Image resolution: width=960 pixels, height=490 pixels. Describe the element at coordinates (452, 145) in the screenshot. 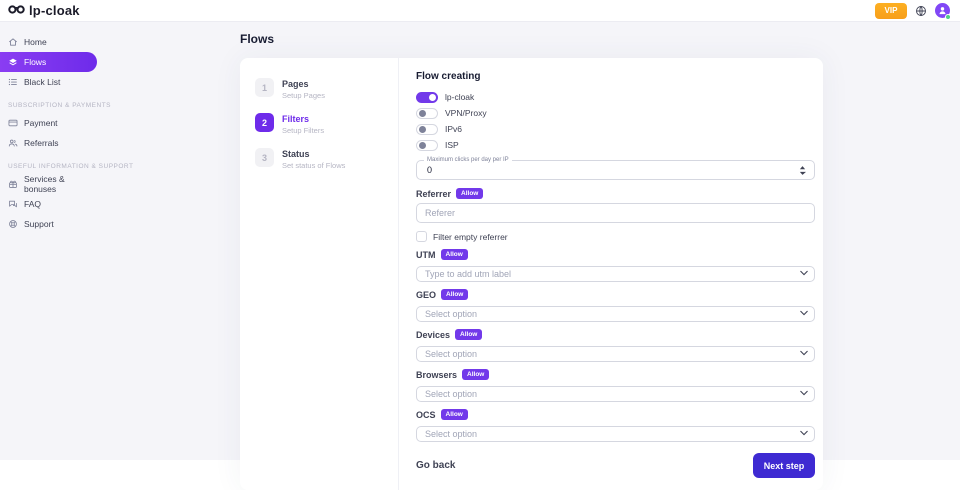

I see `toggle-label: ISP` at that location.